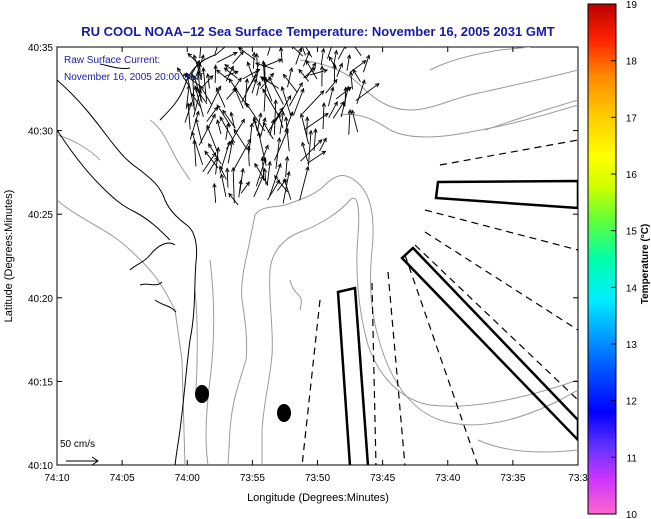  Describe the element at coordinates (284, 413) in the screenshot. I see `station-marker` at that location.